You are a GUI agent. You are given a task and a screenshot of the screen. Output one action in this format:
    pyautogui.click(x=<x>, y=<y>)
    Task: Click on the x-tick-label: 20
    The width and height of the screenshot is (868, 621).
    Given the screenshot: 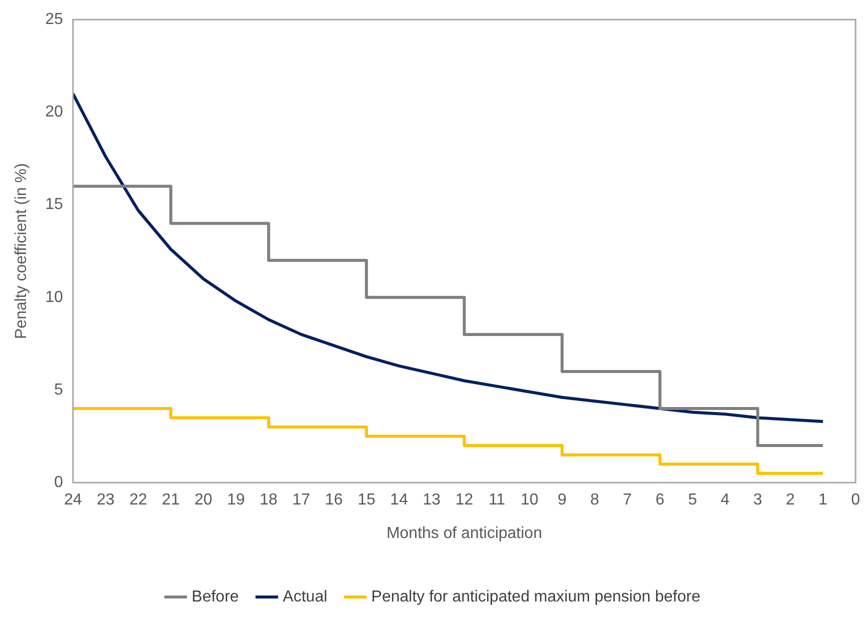 What is the action you would take?
    pyautogui.click(x=203, y=500)
    